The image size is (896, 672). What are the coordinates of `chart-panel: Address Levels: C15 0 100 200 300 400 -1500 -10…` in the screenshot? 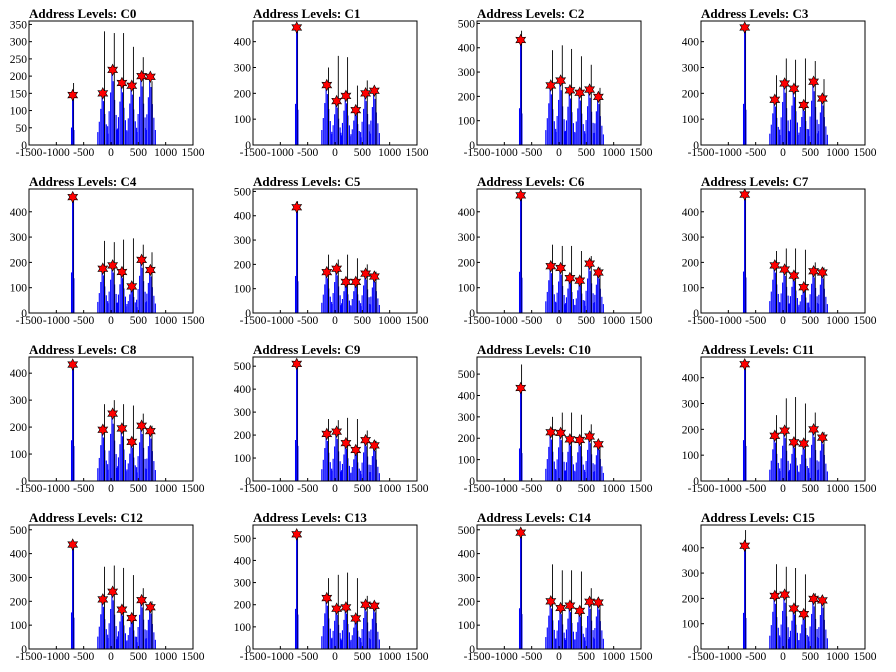 It's located at (779, 586).